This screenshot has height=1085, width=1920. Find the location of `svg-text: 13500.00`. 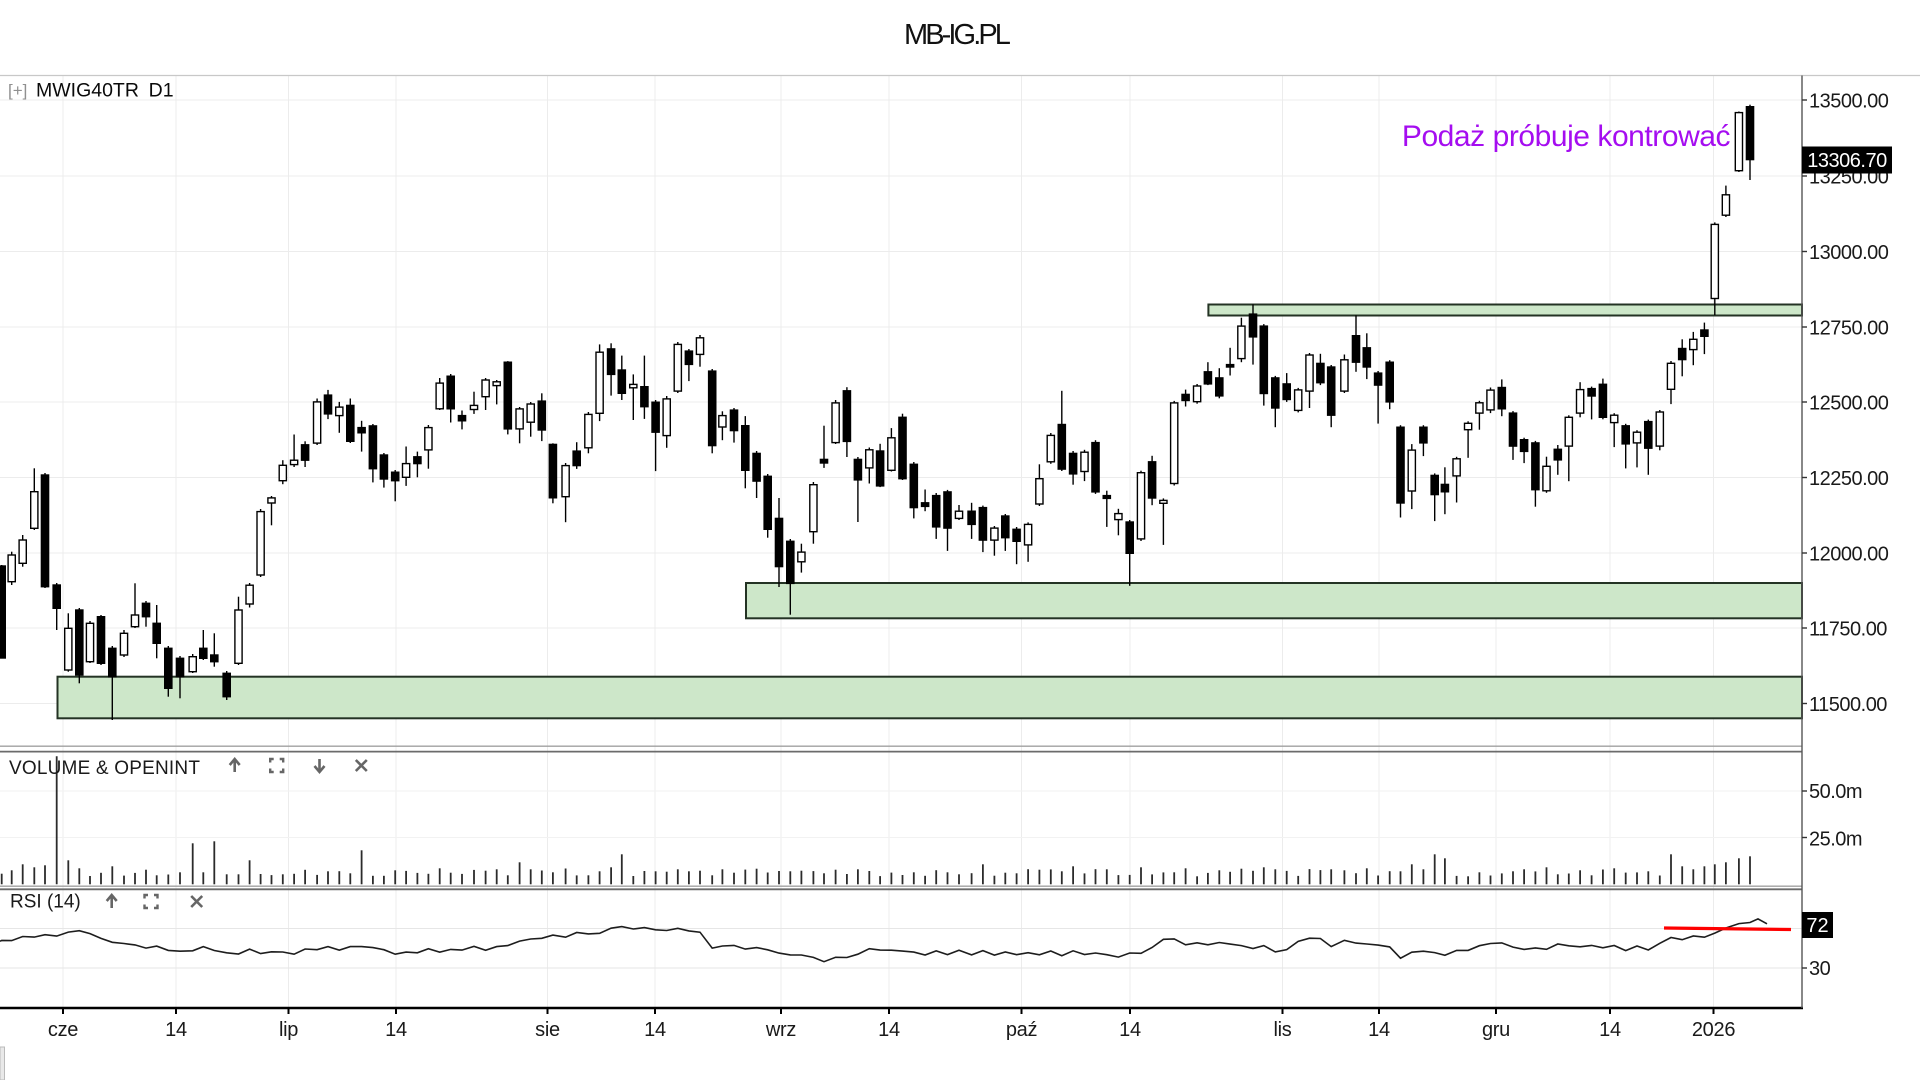

svg-text: 13500.00 is located at coordinates (1849, 102).